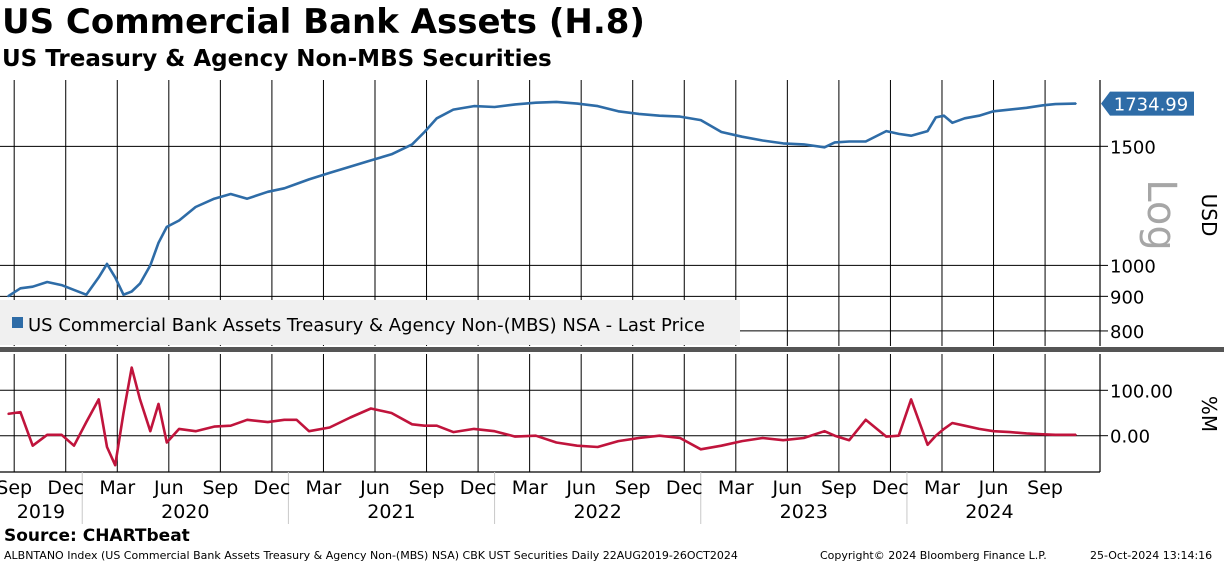  Describe the element at coordinates (787, 488) in the screenshot. I see `month-label-15: Jun` at that location.